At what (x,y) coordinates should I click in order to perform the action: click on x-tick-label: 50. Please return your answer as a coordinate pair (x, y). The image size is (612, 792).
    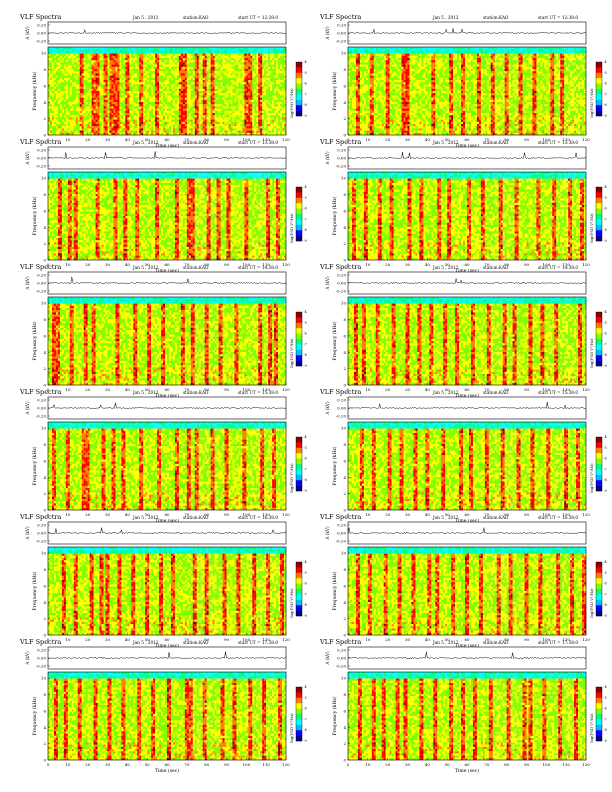
    Looking at the image, I should click on (448, 764).